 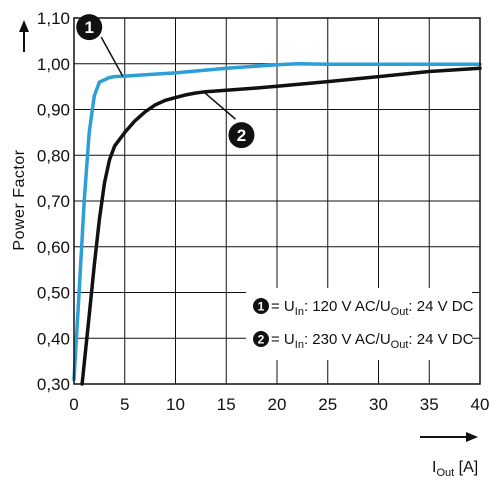 What do you see at coordinates (53, 338) in the screenshot?
I see `y-tick-label: 0,40` at bounding box center [53, 338].